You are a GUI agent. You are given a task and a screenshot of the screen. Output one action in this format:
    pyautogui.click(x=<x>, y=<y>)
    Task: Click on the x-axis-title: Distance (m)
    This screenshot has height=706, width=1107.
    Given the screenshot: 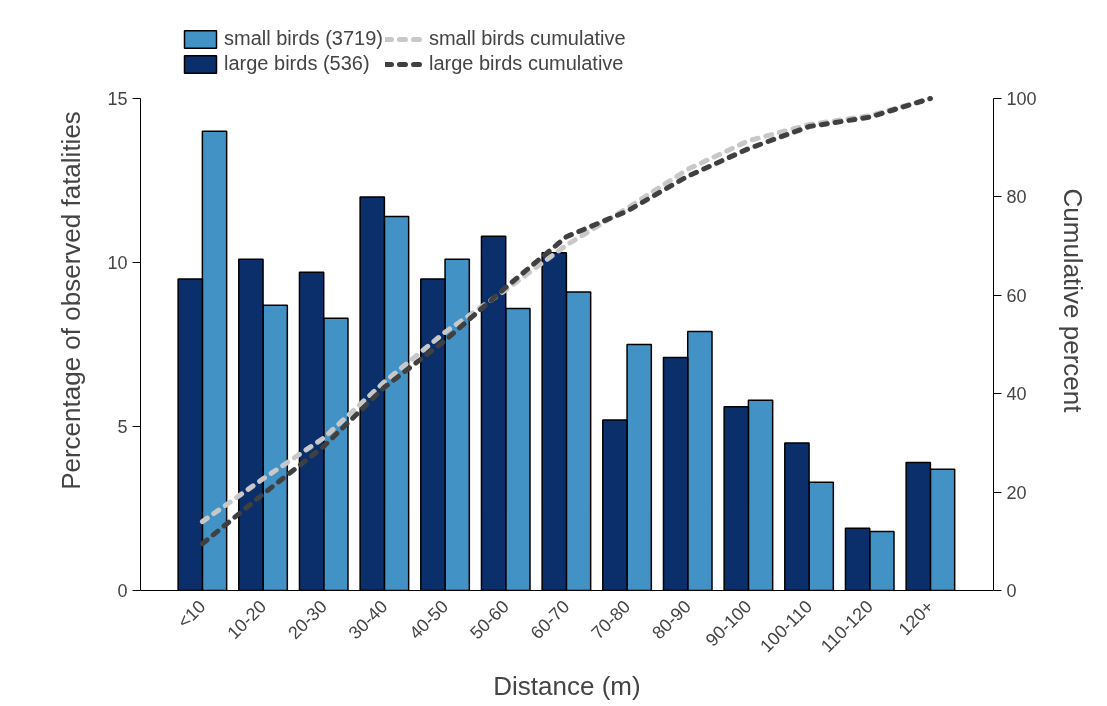 What is the action you would take?
    pyautogui.click(x=567, y=686)
    